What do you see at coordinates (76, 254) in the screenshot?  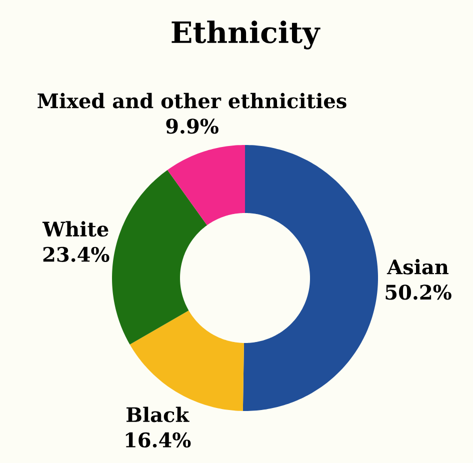 I see `data-label: 23.4%` at bounding box center [76, 254].